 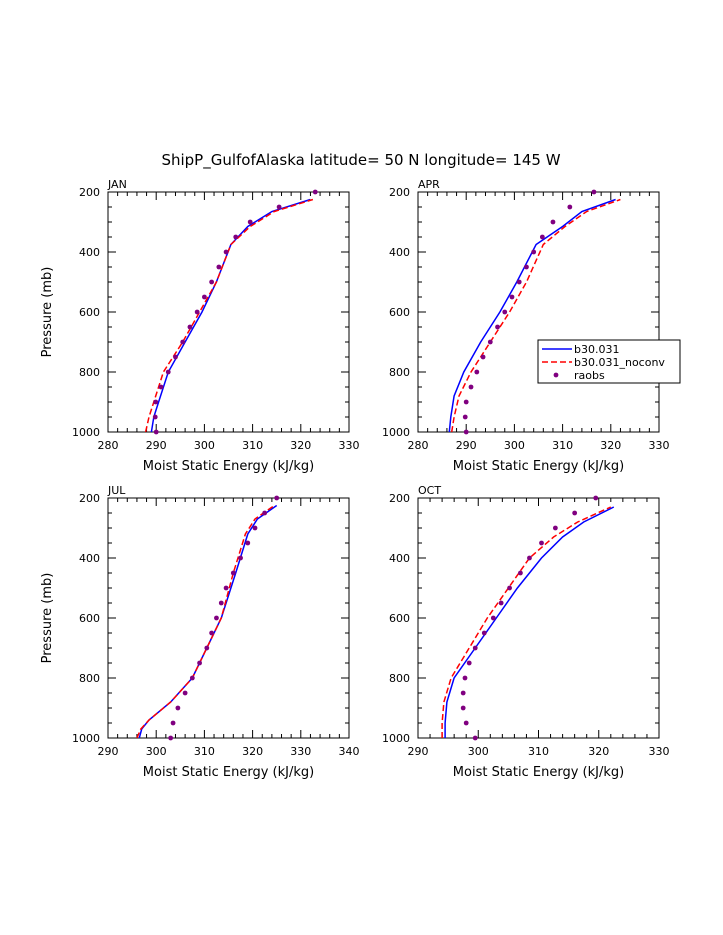 What do you see at coordinates (429, 490) in the screenshot?
I see `panel-title: OCT` at bounding box center [429, 490].